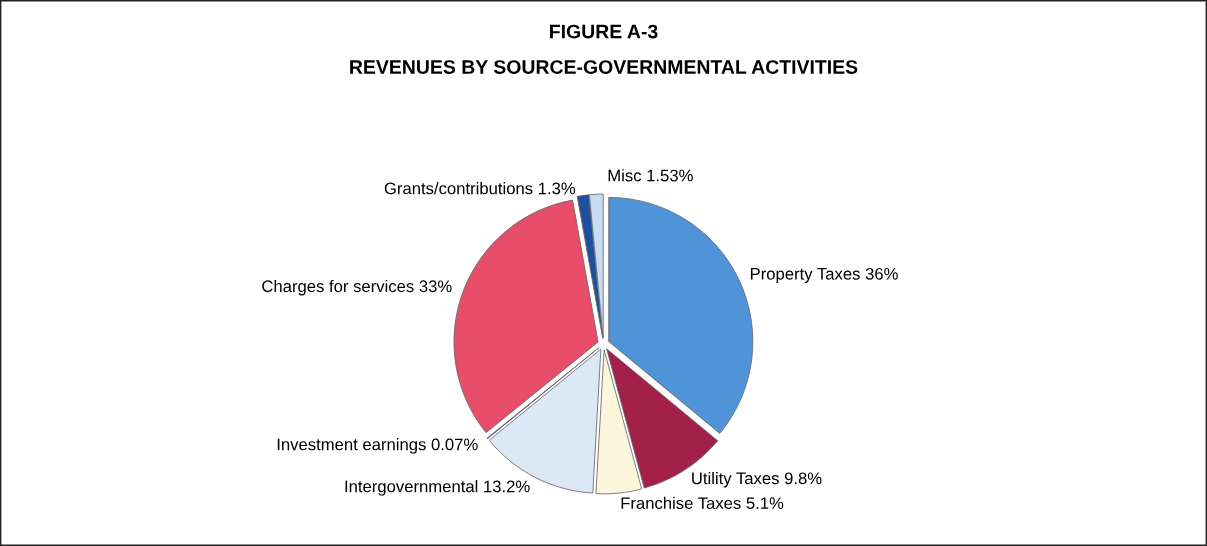 The width and height of the screenshot is (1207, 546). I want to click on chart-title: FIGURE A-3, so click(604, 31).